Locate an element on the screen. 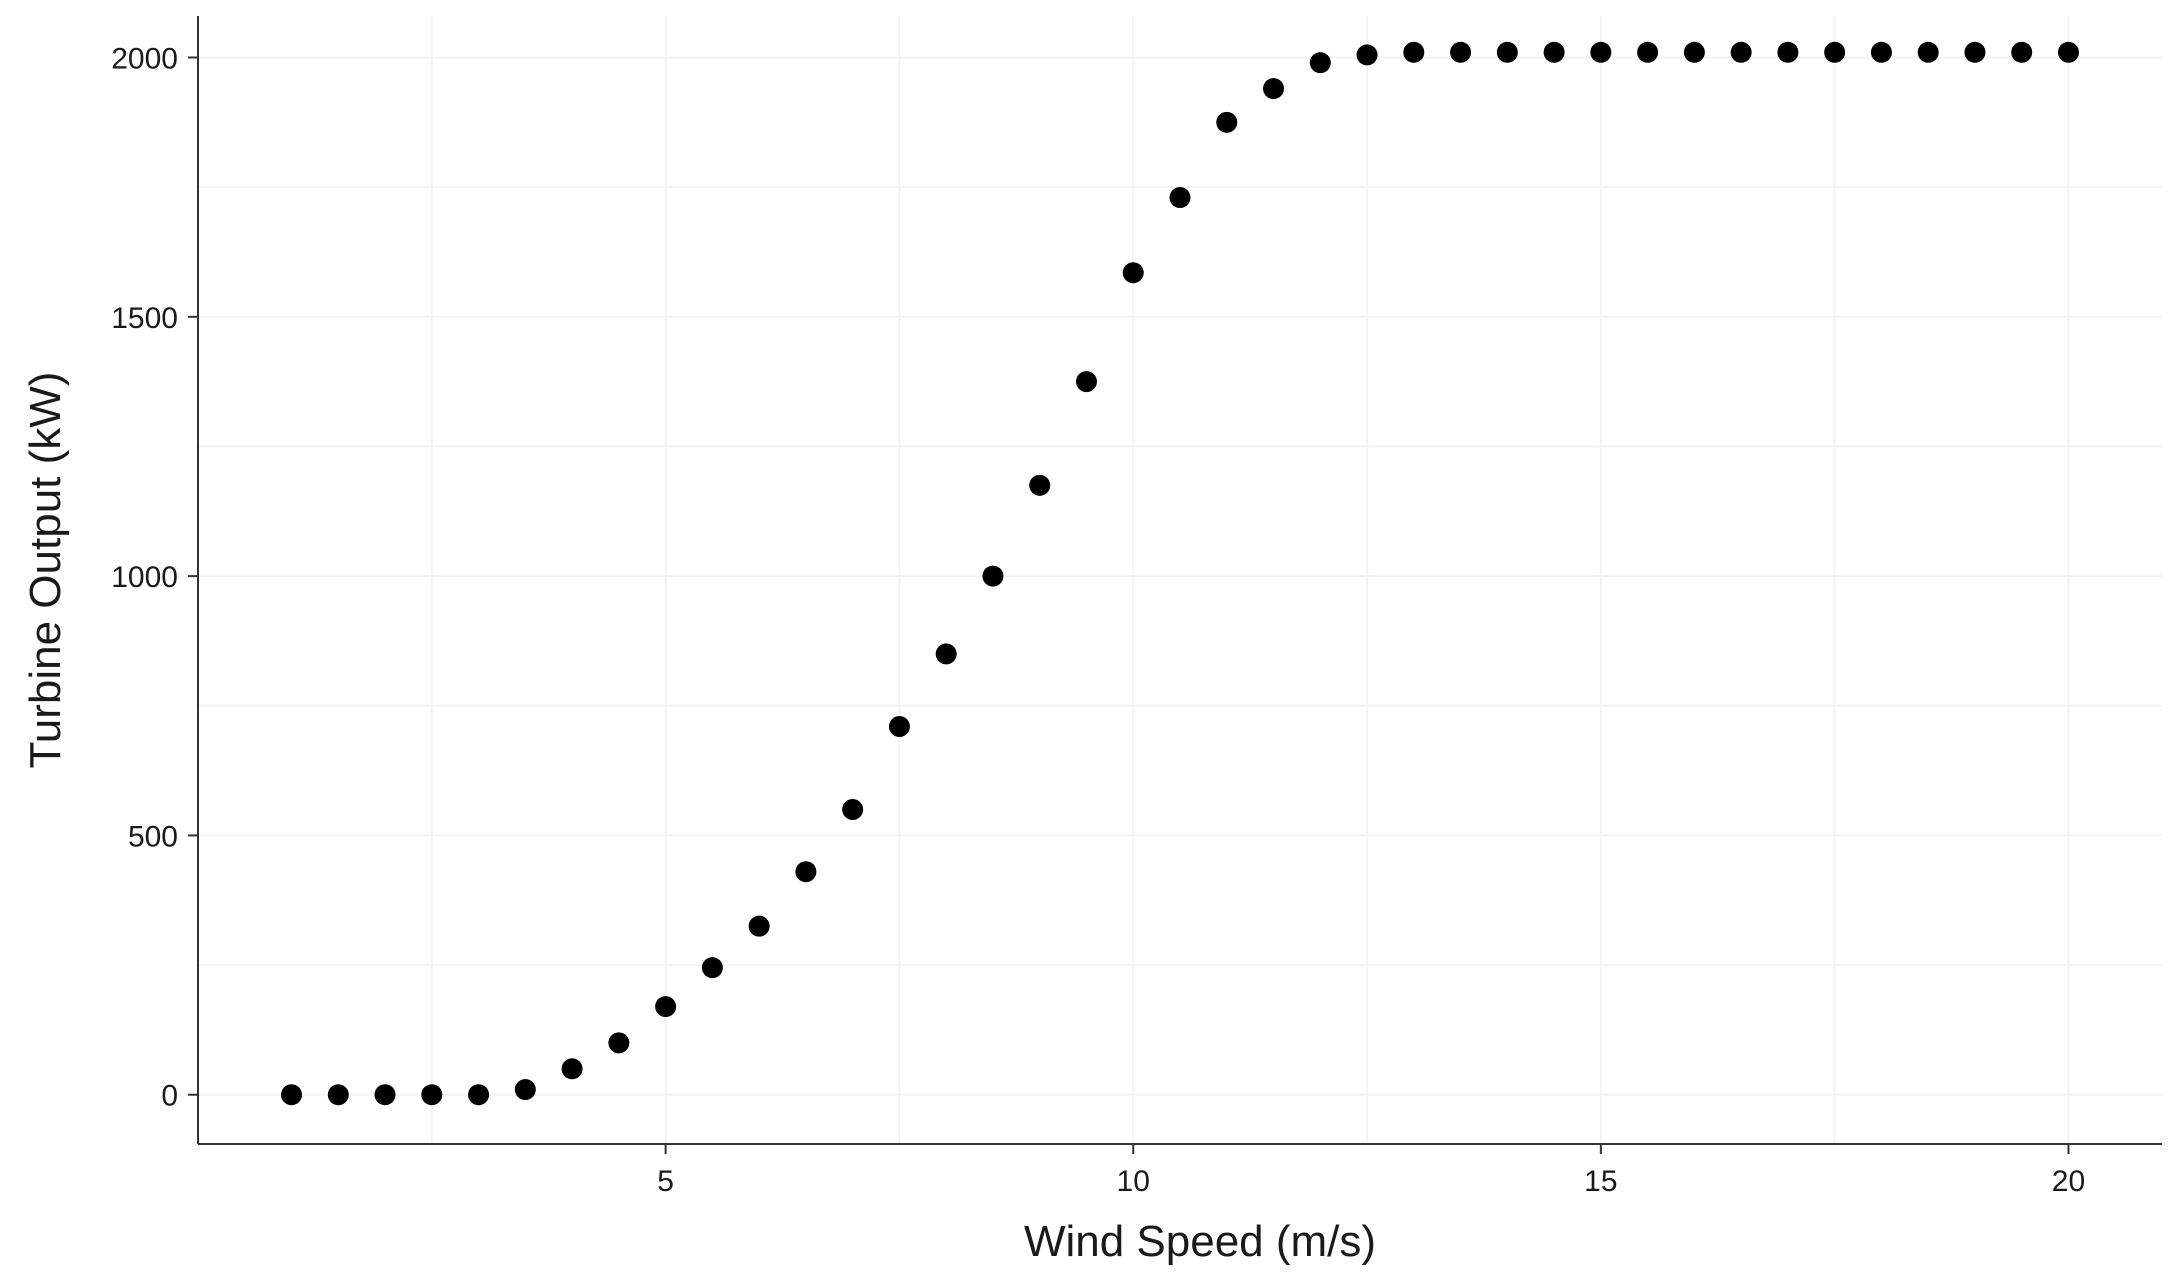 The height and width of the screenshot is (1283, 2174). x-axis-title: Wind Speed (m/s) is located at coordinates (1200, 1241).